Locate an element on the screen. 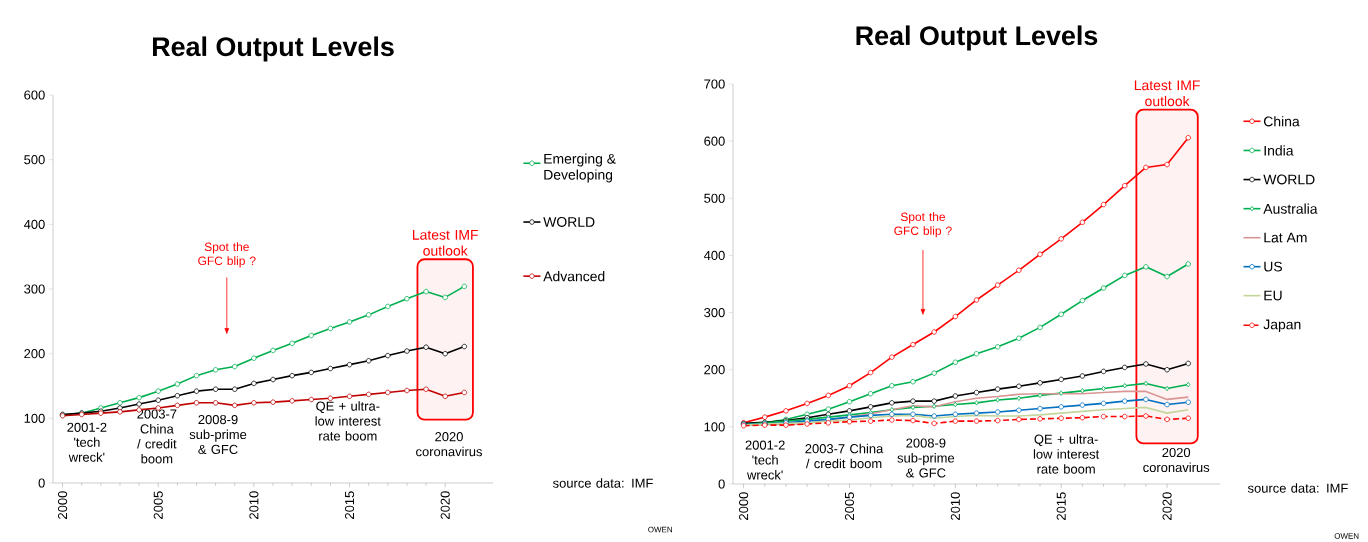  legend-label: India is located at coordinates (1279, 150).